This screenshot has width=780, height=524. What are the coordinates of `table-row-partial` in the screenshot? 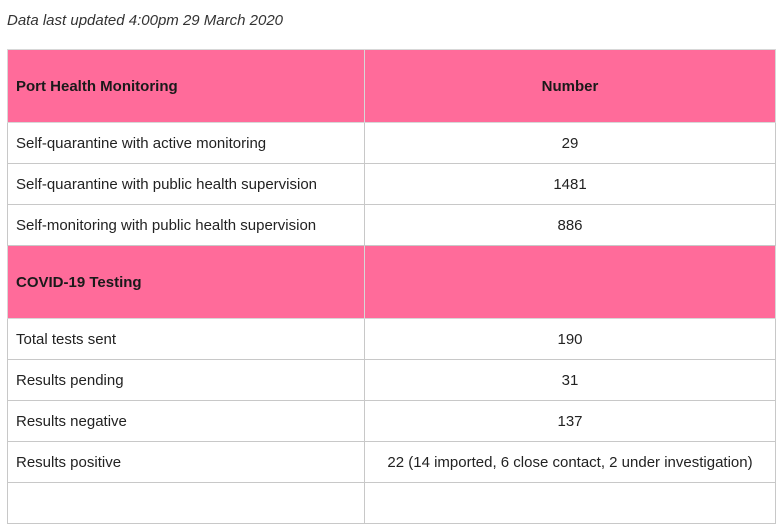 It's located at (391, 503).